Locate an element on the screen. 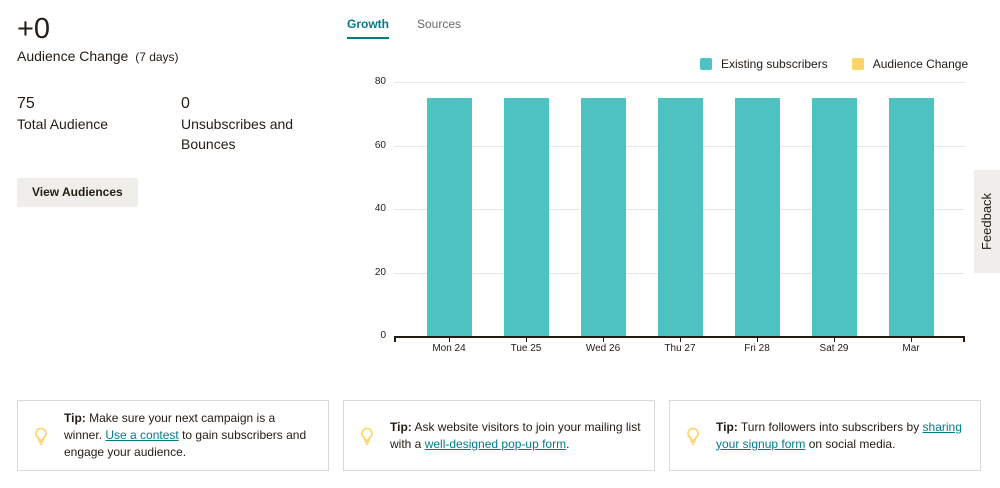 The image size is (1000, 488). use-a-contest-link: Use a contest is located at coordinates (142, 435).